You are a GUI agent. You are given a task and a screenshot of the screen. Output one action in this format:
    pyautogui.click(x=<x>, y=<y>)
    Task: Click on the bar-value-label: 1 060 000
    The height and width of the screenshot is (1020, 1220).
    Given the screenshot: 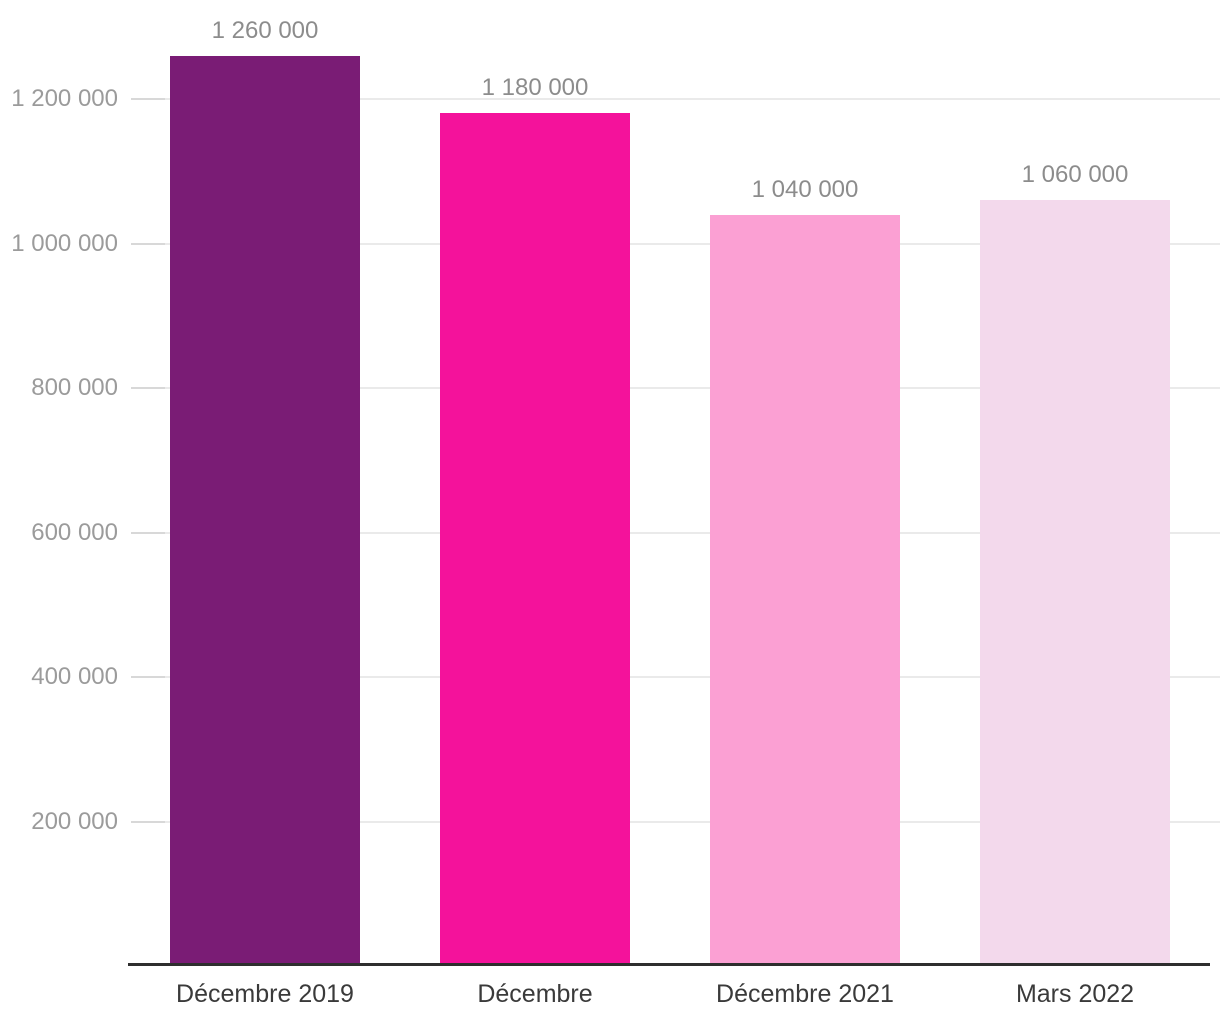 What is the action you would take?
    pyautogui.click(x=1075, y=175)
    